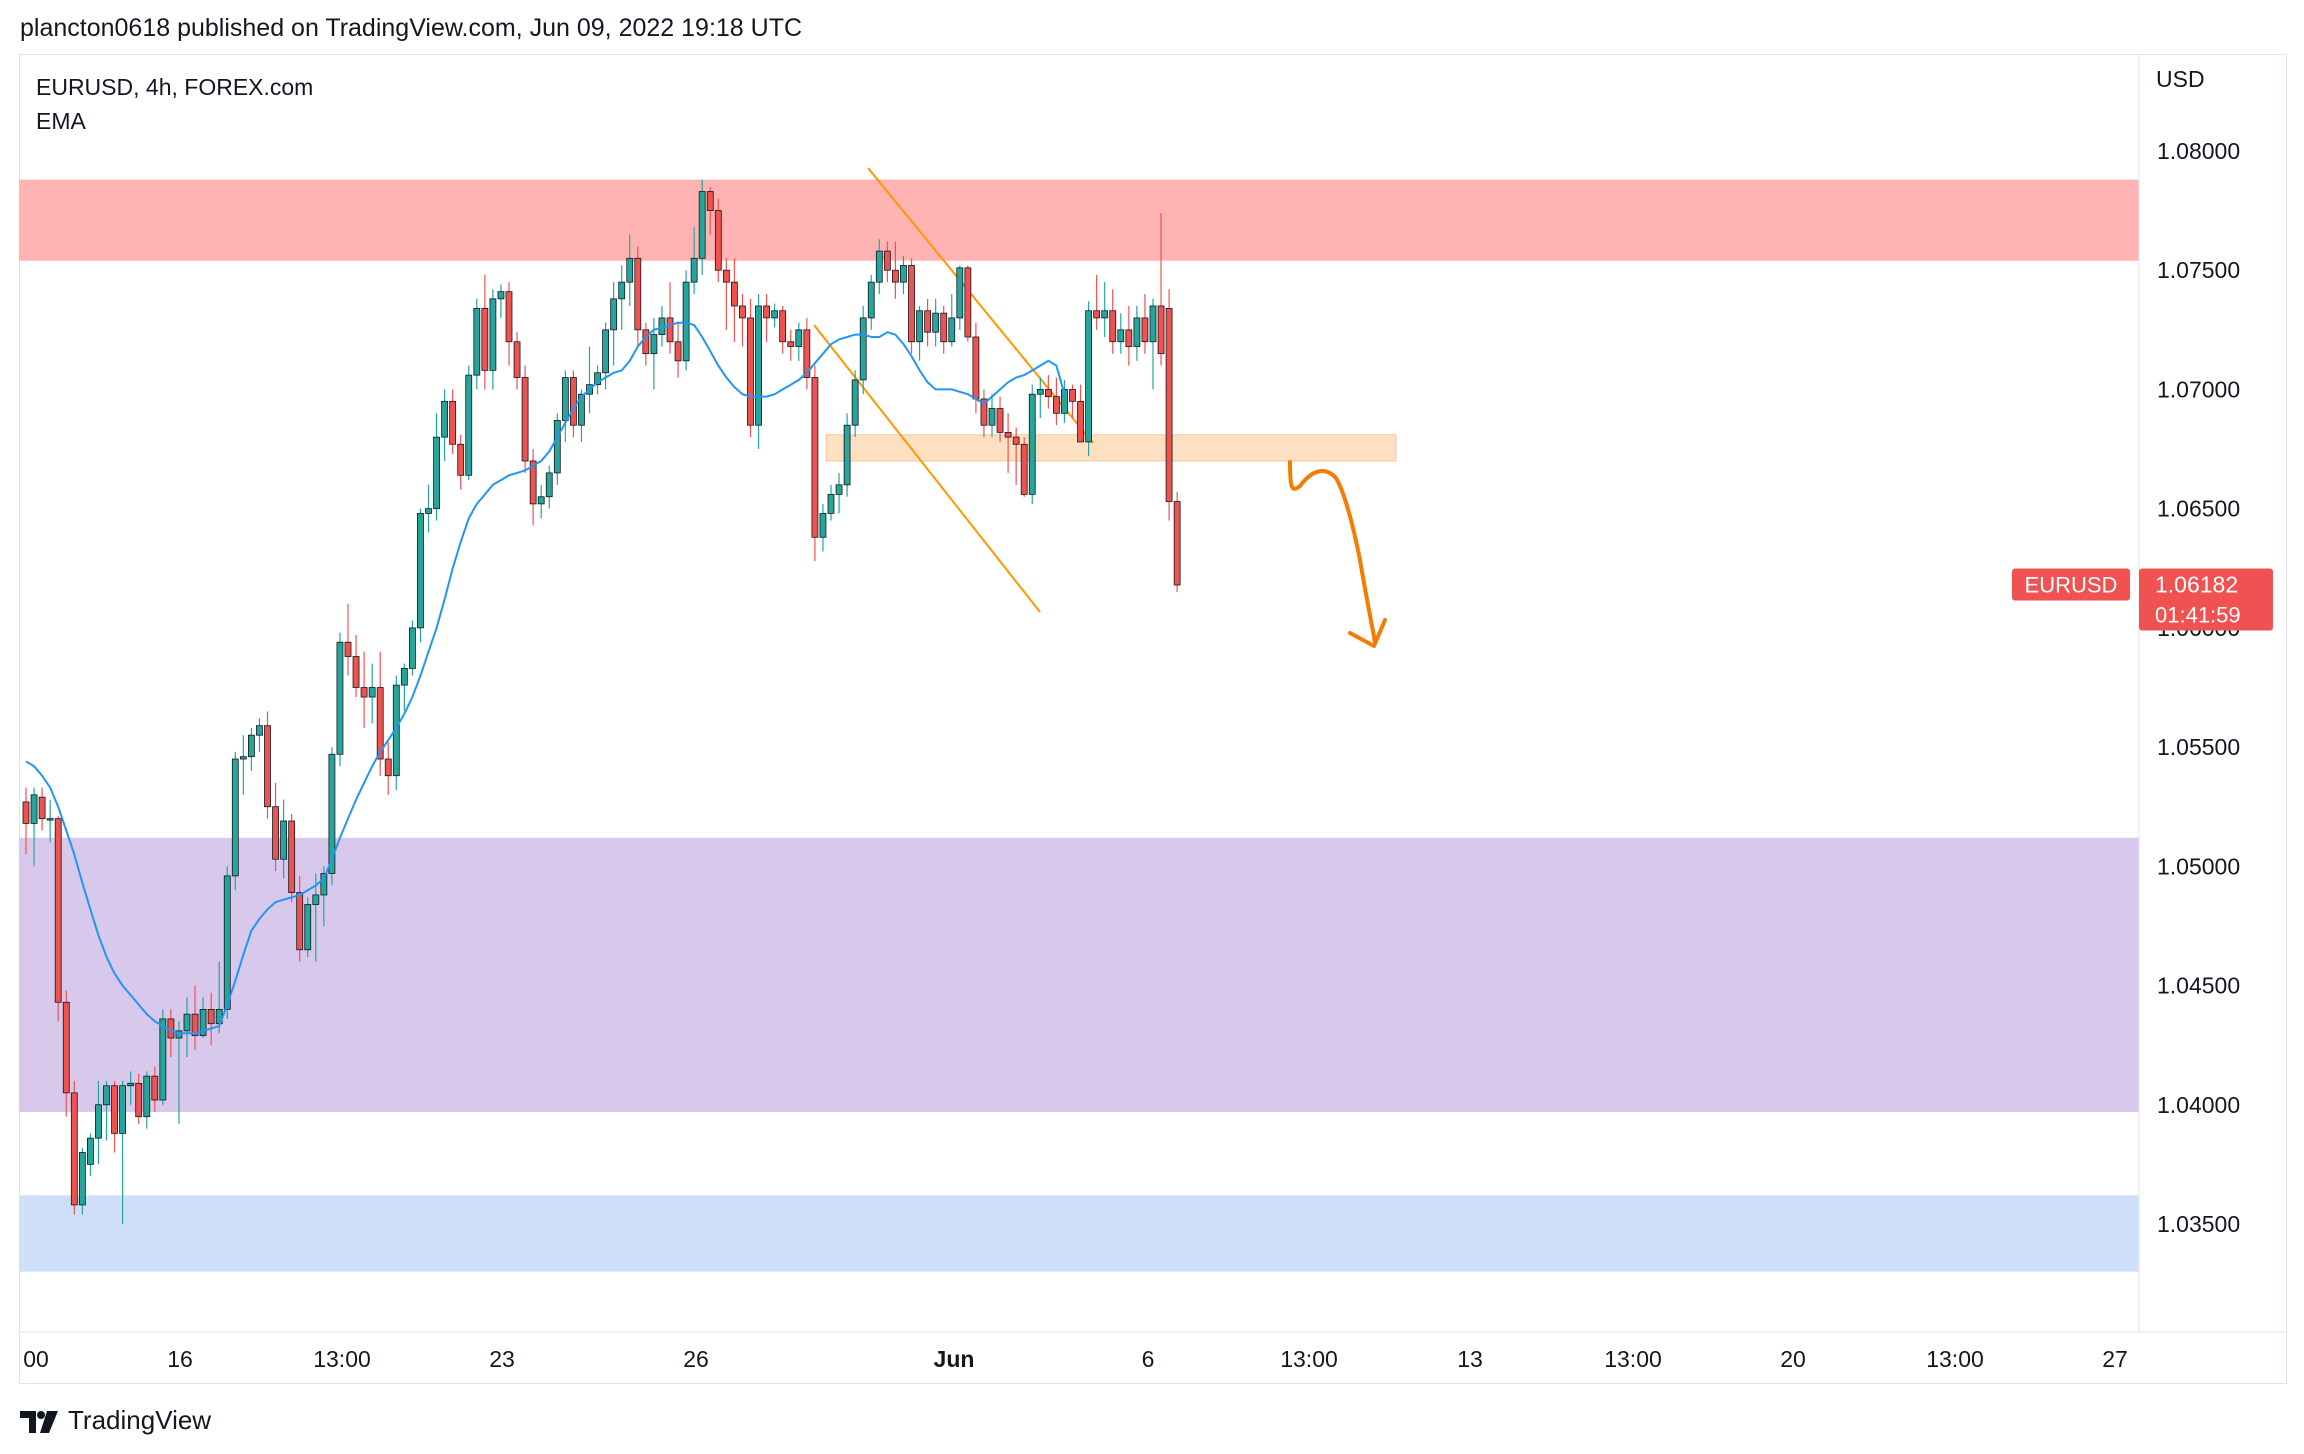 This screenshot has width=2304, height=1454. I want to click on time-tick-label: 6, so click(1148, 1359).